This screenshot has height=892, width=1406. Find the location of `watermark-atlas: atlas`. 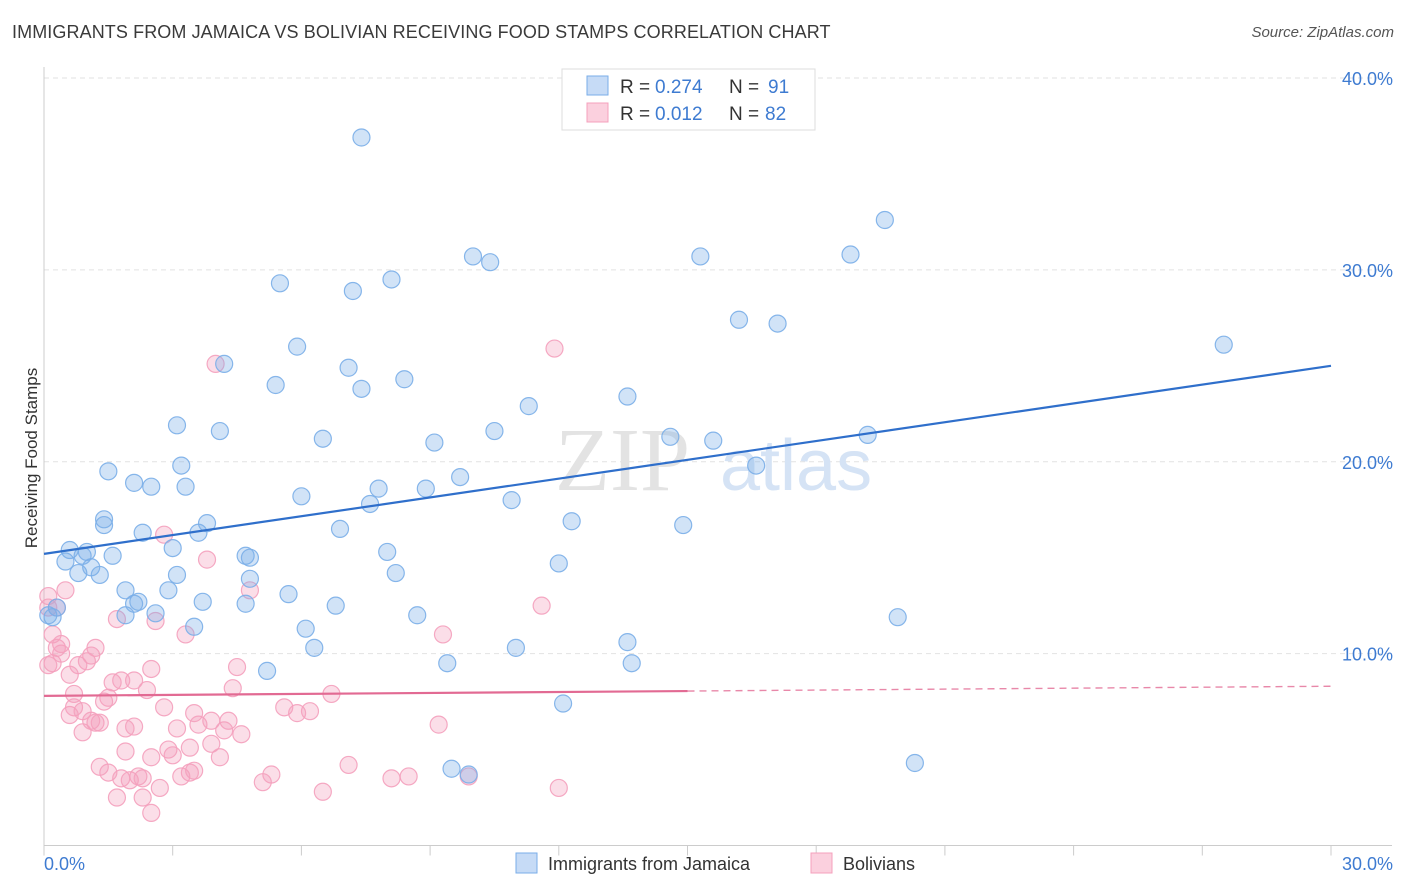

watermark-atlas: atlas is located at coordinates (796, 466).